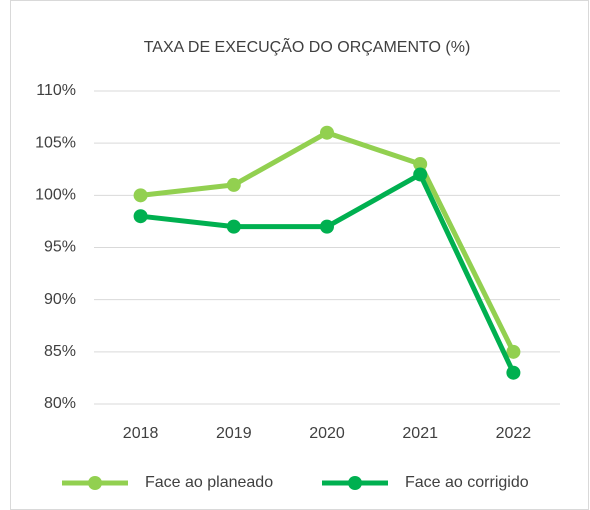 This screenshot has width=590, height=510. I want to click on chart-title: TAXA DE EXECUÇÃO DO ORÇAMENTO (%), so click(307, 46).